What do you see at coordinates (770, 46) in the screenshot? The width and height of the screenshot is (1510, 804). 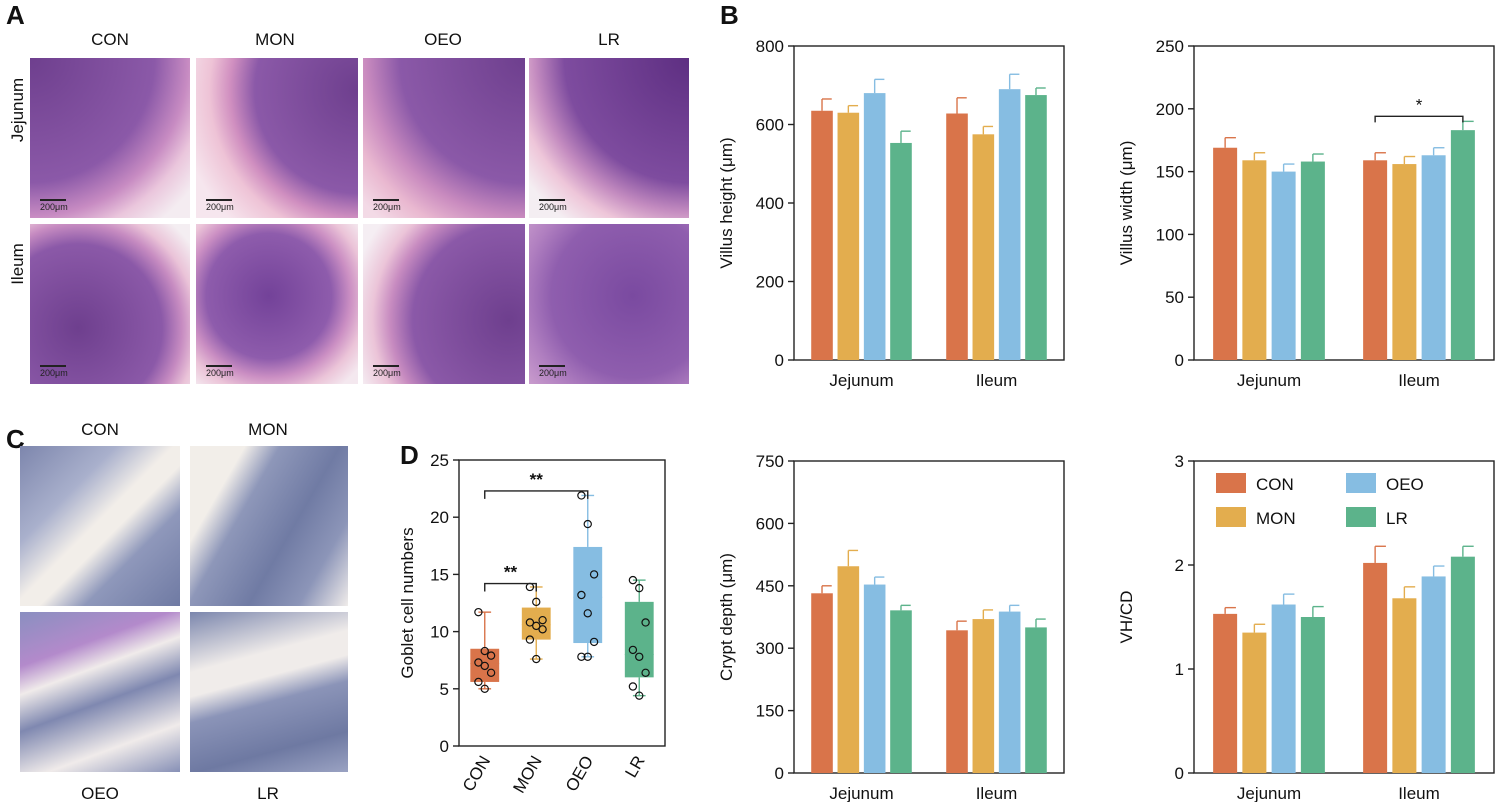 I see `y-tick-label: 800` at bounding box center [770, 46].